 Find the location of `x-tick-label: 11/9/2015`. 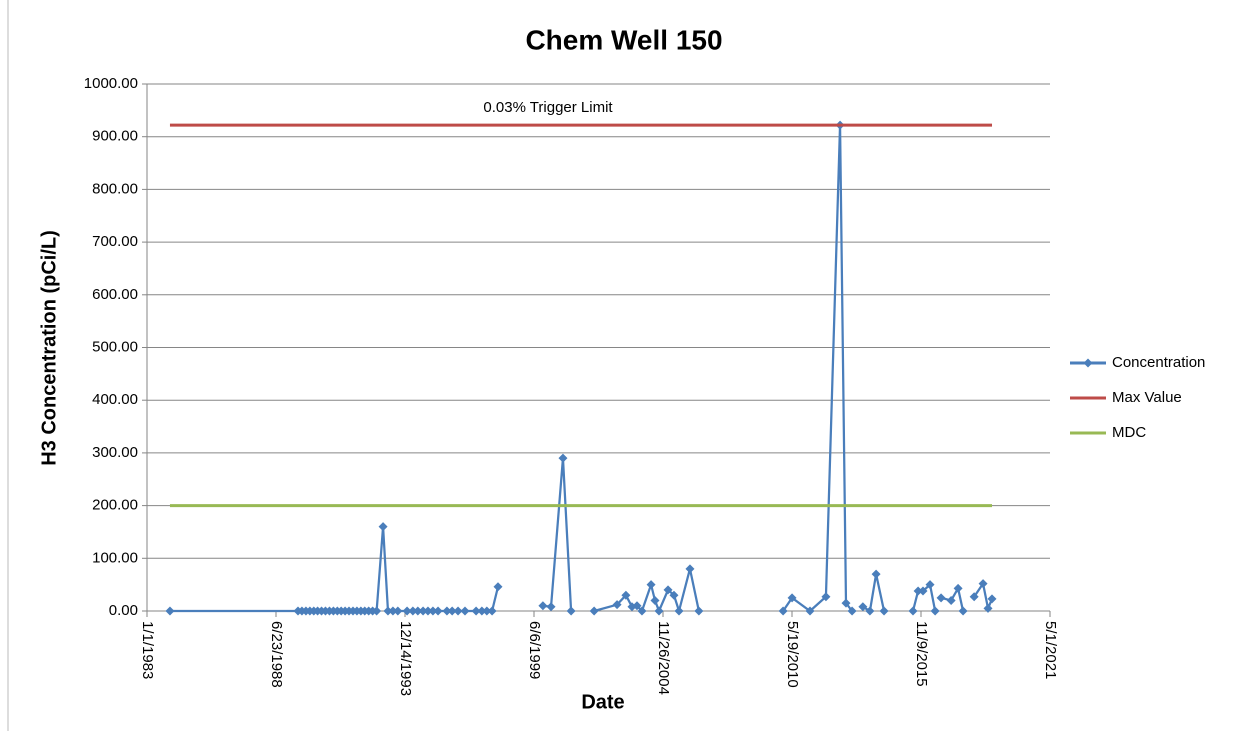

x-tick-label: 11/9/2015 is located at coordinates (921, 654).